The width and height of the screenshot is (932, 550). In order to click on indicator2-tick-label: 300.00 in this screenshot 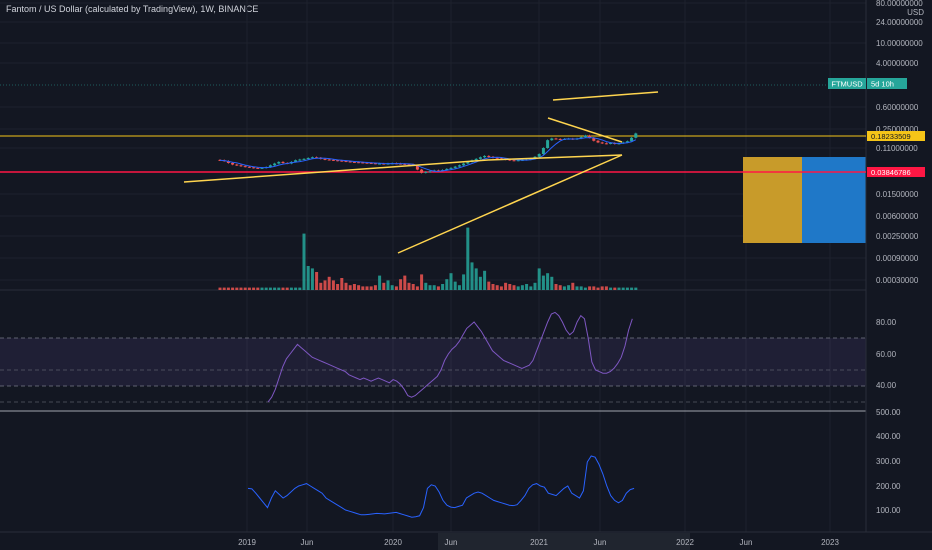, I will do `click(888, 461)`.